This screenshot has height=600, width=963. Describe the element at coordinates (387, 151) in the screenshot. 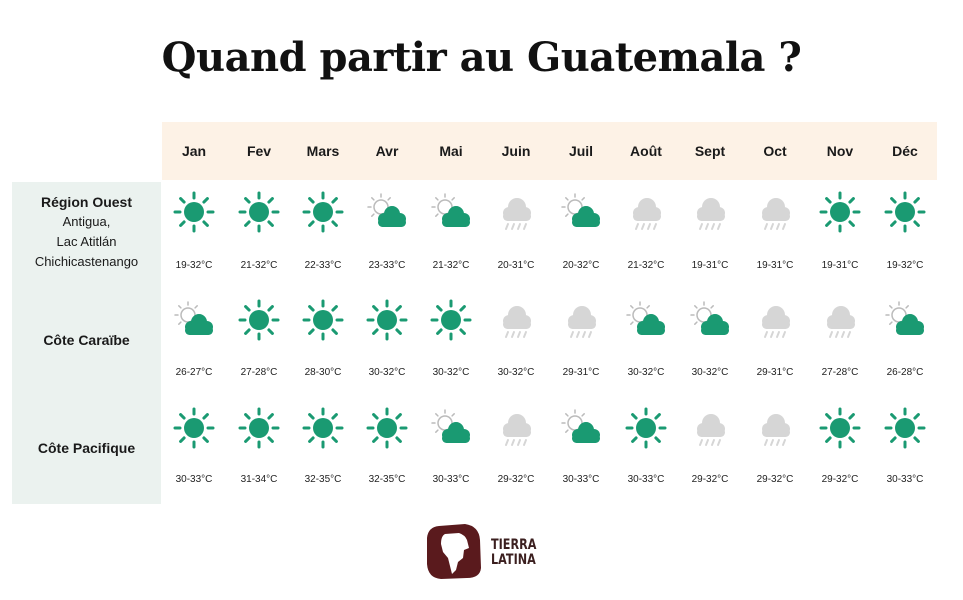

I see `month-header: Avr` at that location.